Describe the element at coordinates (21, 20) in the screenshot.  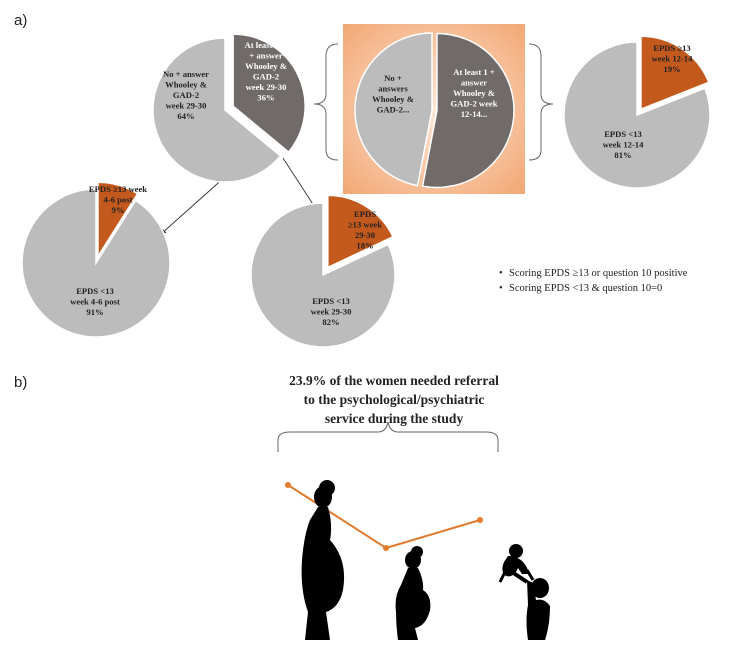
I see `panel-a-label: a)` at that location.